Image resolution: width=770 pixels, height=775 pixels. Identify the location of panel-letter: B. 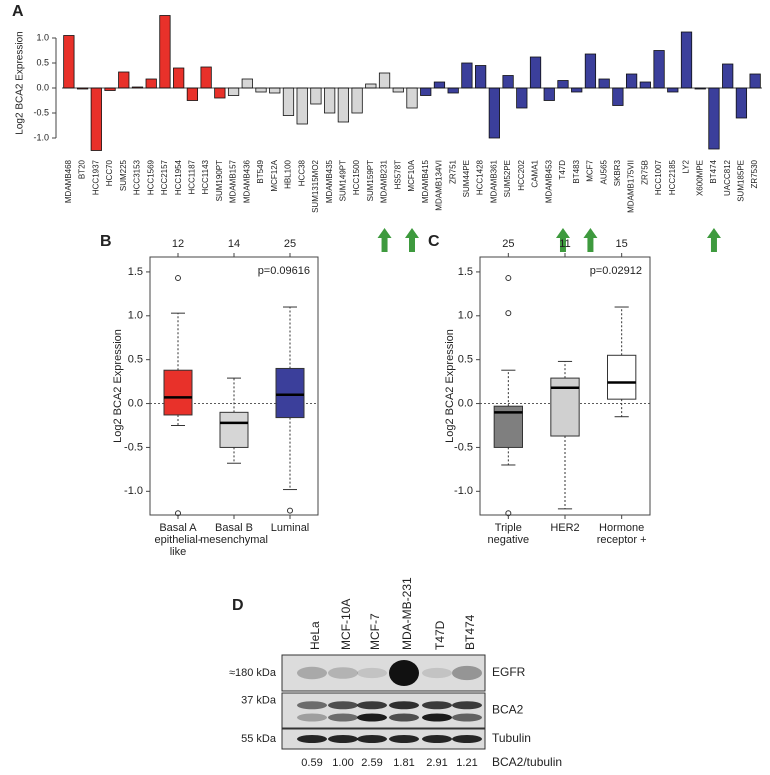
(106, 241).